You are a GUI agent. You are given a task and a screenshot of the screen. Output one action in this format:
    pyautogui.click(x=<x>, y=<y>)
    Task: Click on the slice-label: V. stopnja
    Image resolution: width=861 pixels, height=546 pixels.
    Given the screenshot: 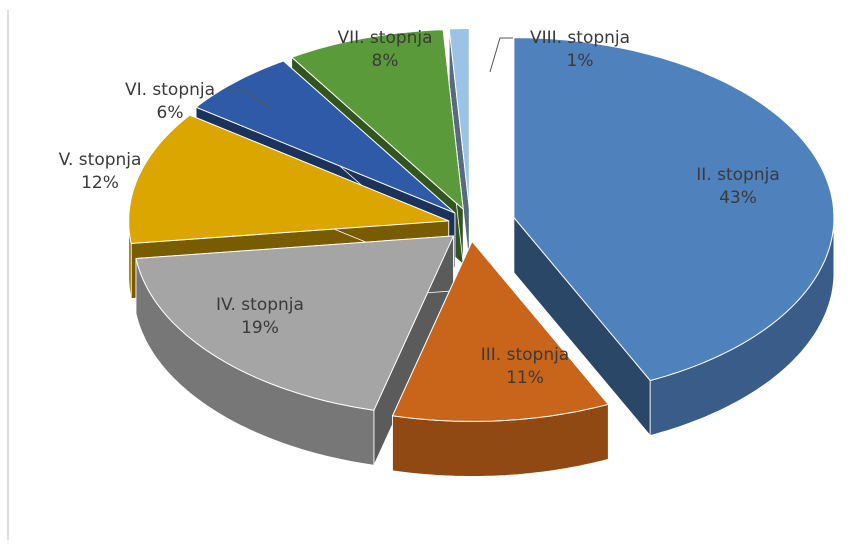 What is the action you would take?
    pyautogui.click(x=100, y=160)
    